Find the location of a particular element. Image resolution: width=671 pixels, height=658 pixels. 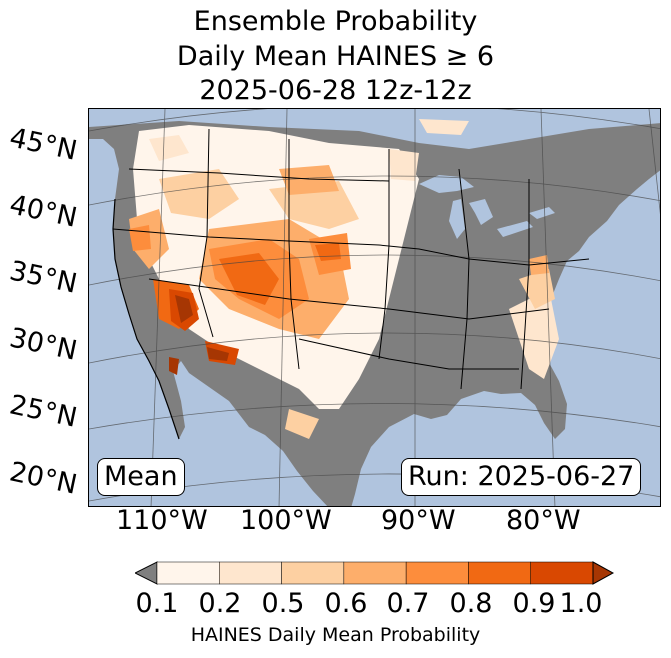

lon-label-110: 110°W is located at coordinates (162, 520).